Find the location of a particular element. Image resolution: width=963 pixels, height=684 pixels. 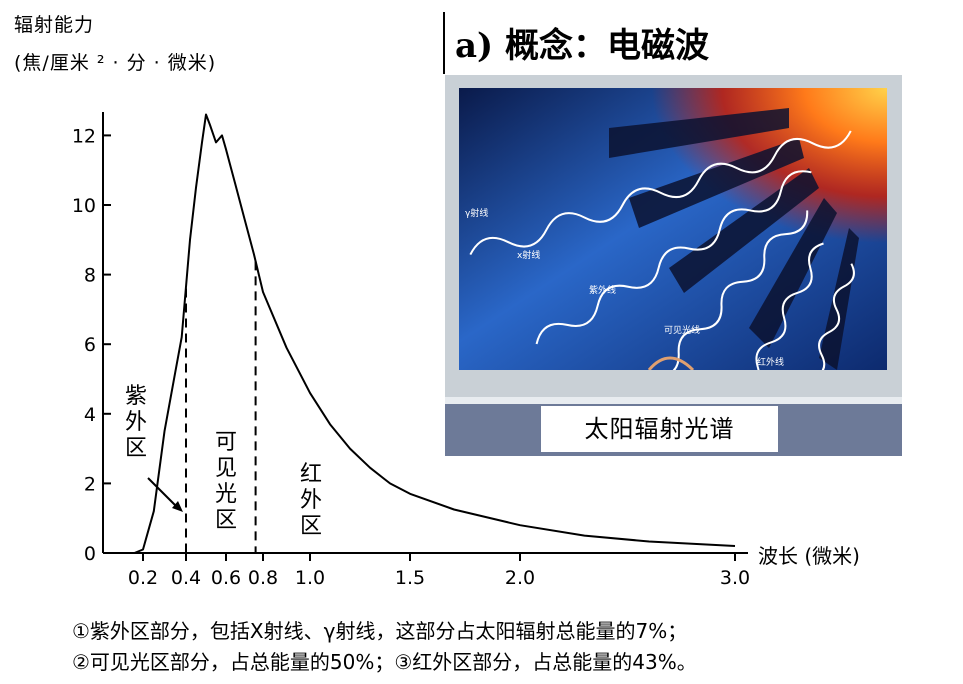

x-tick-label: 0.2 is located at coordinates (143, 578).